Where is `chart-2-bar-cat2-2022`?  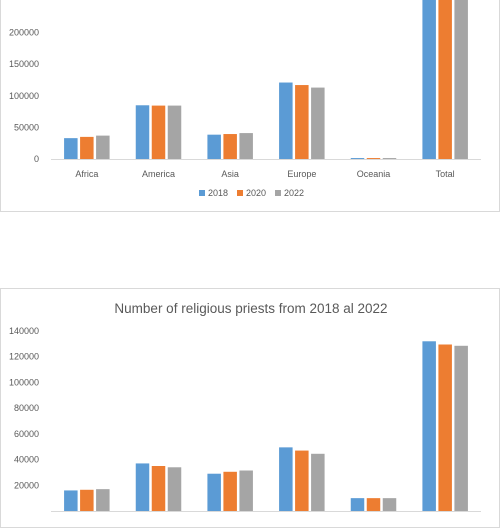
chart-2-bar-cat2-2022 is located at coordinates (246, 490).